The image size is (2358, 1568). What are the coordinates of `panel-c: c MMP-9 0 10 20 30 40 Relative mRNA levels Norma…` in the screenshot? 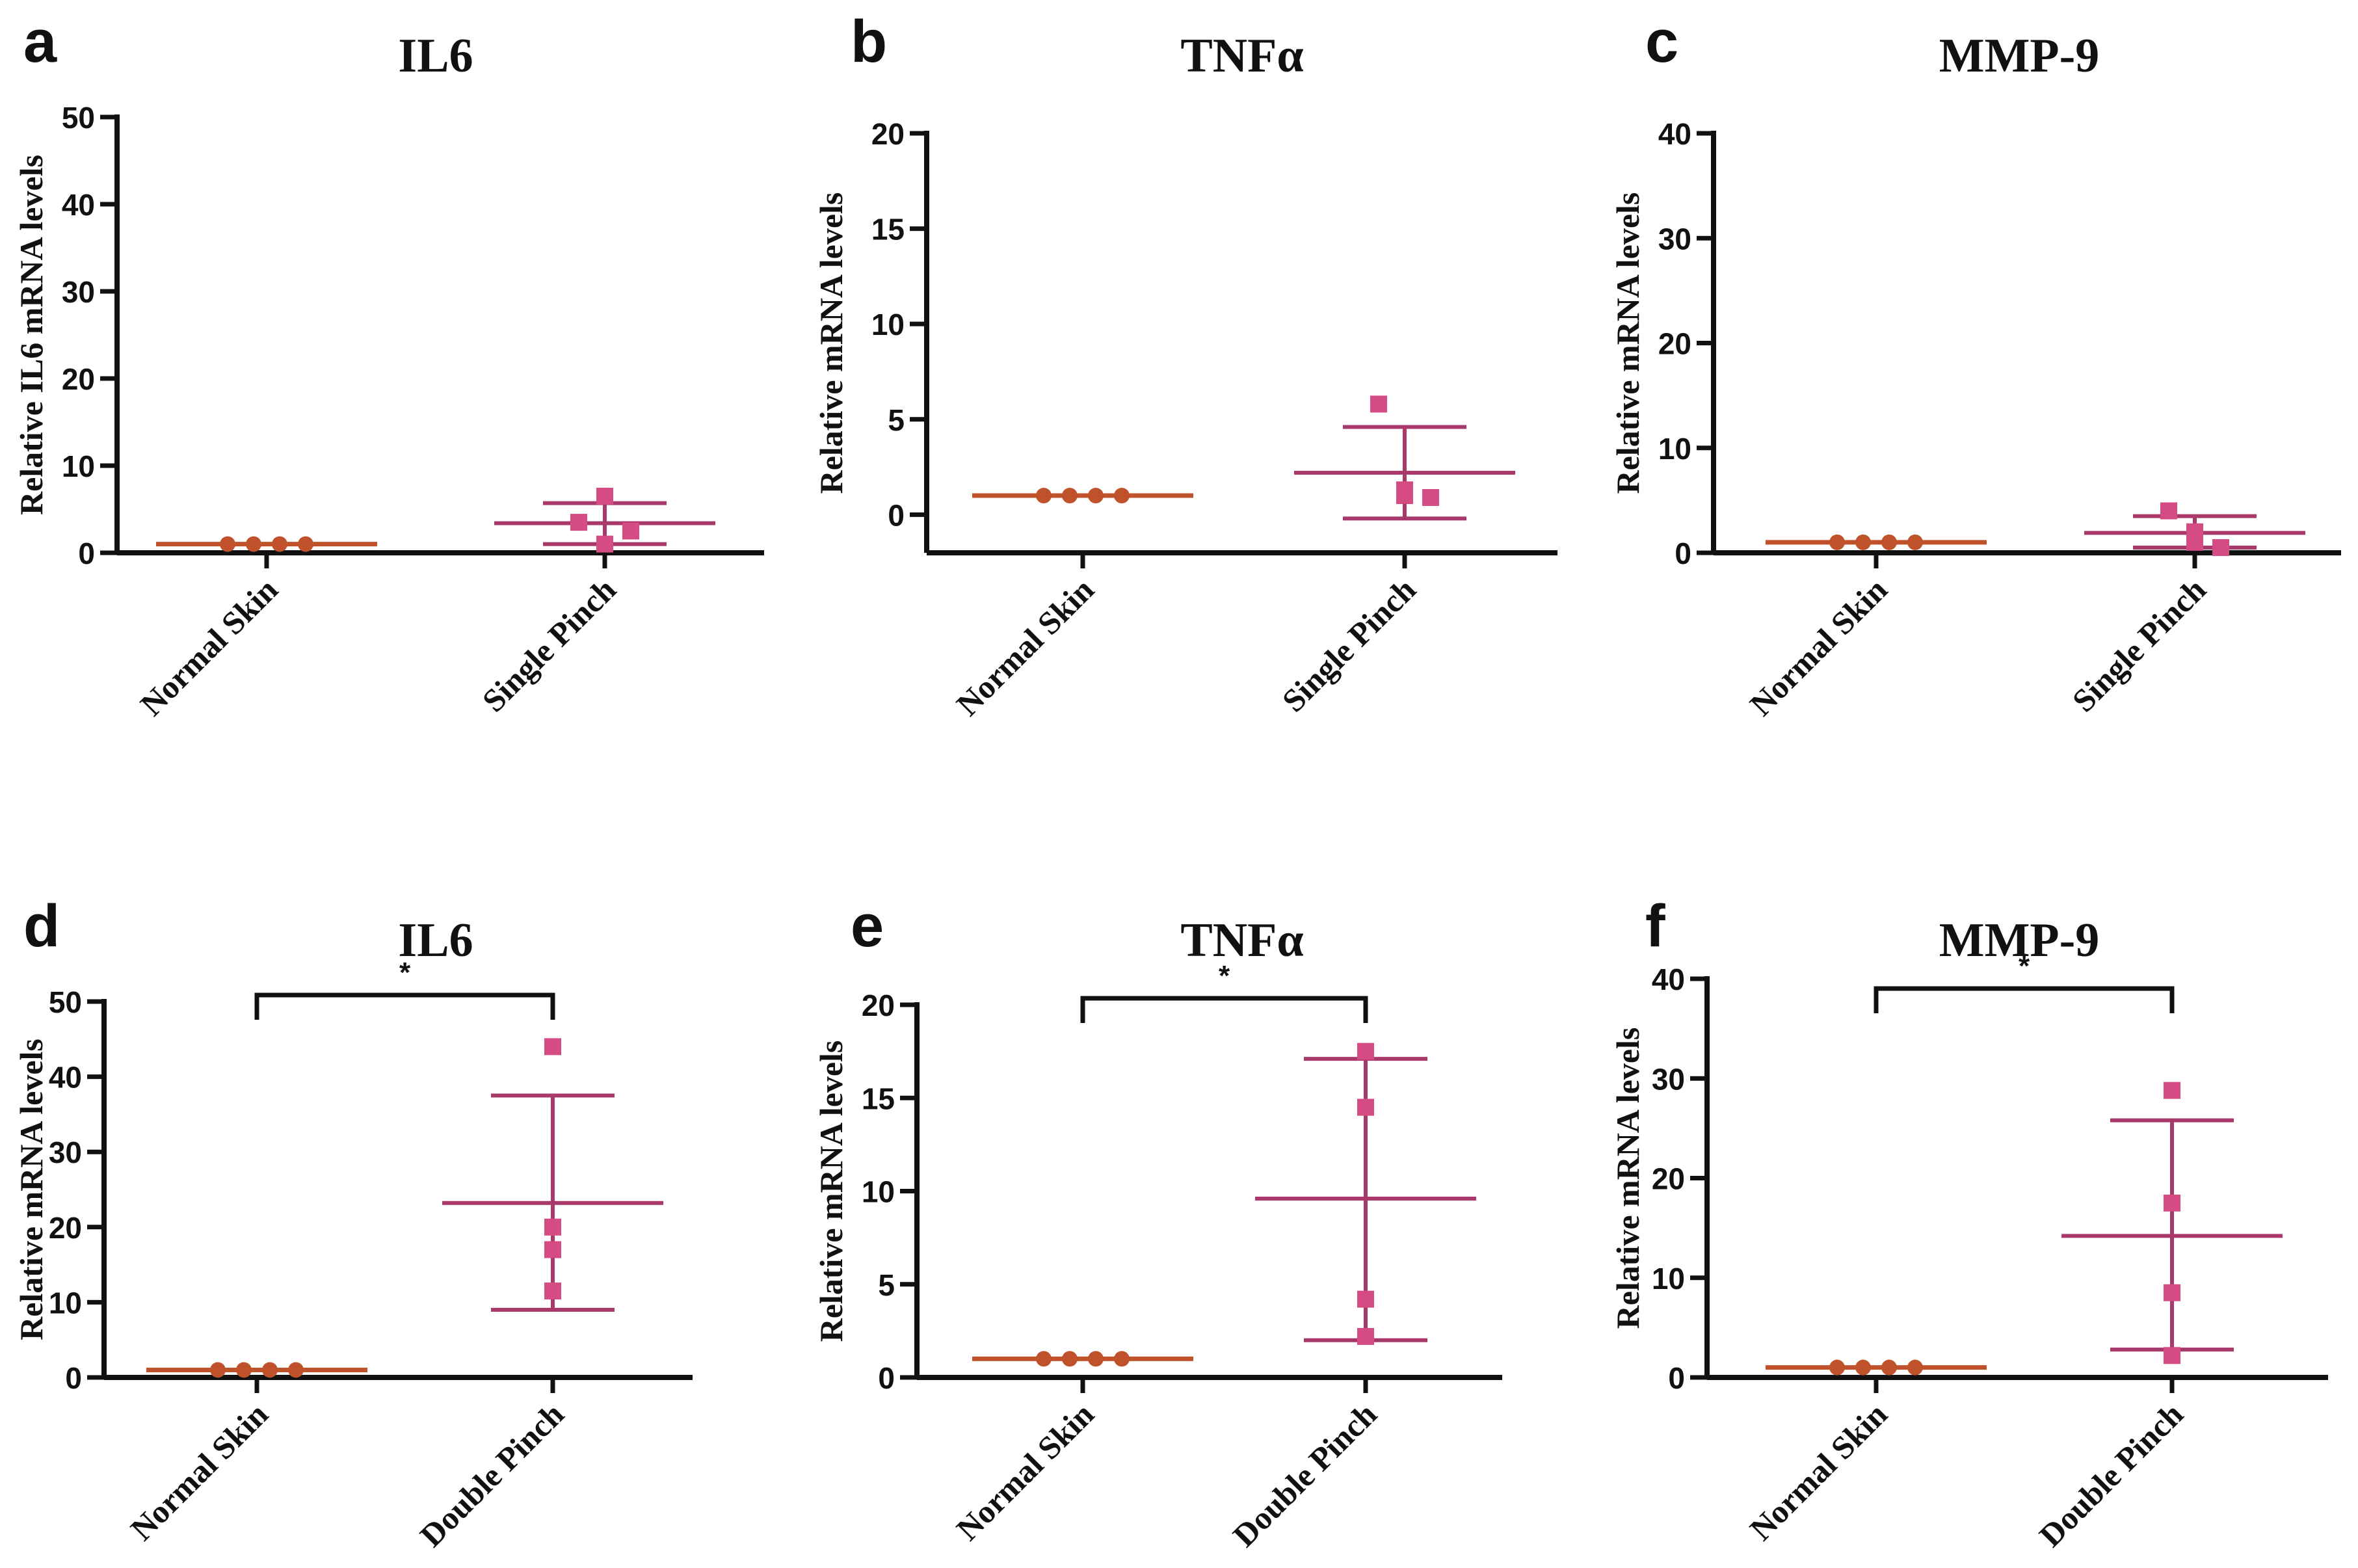 It's located at (1976, 366).